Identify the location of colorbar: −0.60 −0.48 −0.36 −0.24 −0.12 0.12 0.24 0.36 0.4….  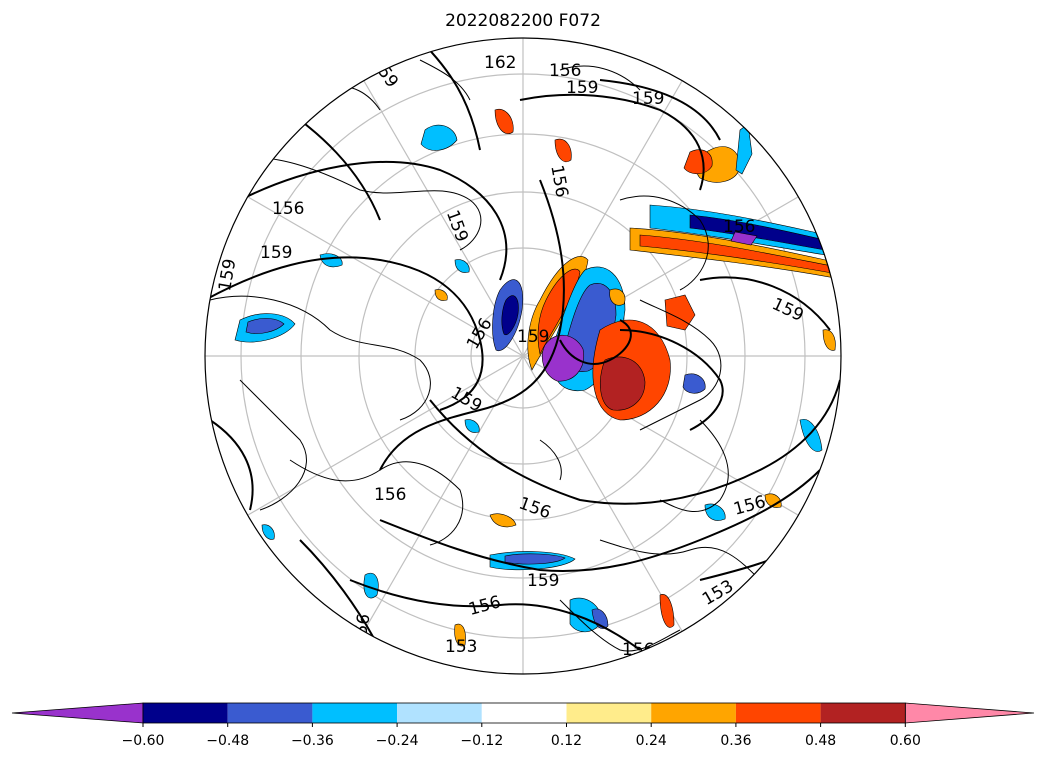
(523, 725).